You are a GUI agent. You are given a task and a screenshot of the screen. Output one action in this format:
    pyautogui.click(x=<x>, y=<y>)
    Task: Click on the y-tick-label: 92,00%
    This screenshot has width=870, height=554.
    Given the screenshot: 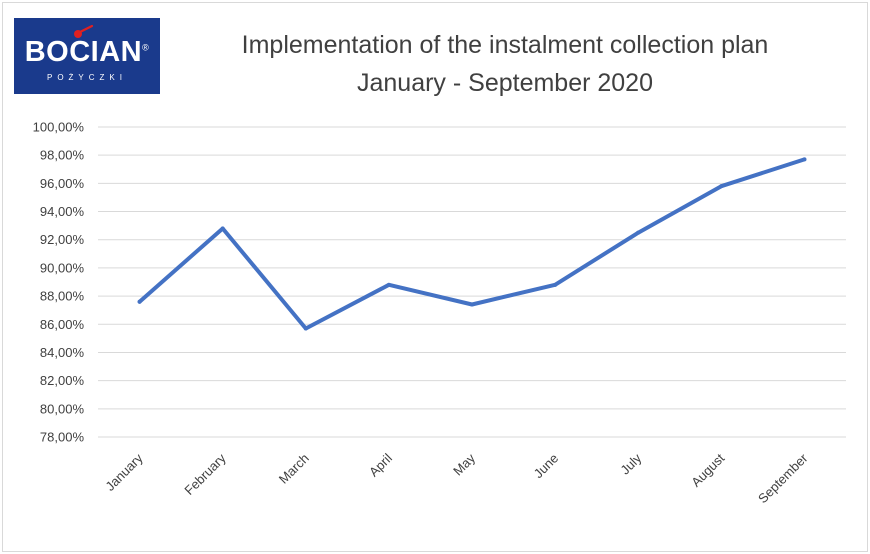 What is the action you would take?
    pyautogui.click(x=62, y=239)
    